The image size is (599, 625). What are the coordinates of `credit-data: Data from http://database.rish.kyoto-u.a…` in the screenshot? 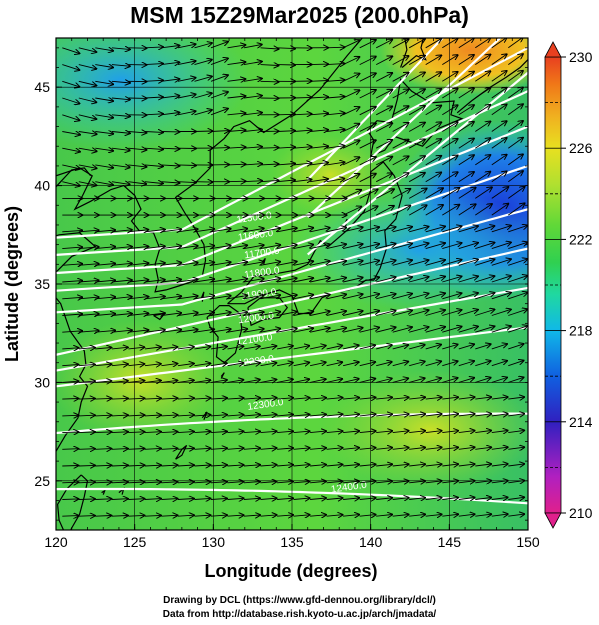 It's located at (299, 614).